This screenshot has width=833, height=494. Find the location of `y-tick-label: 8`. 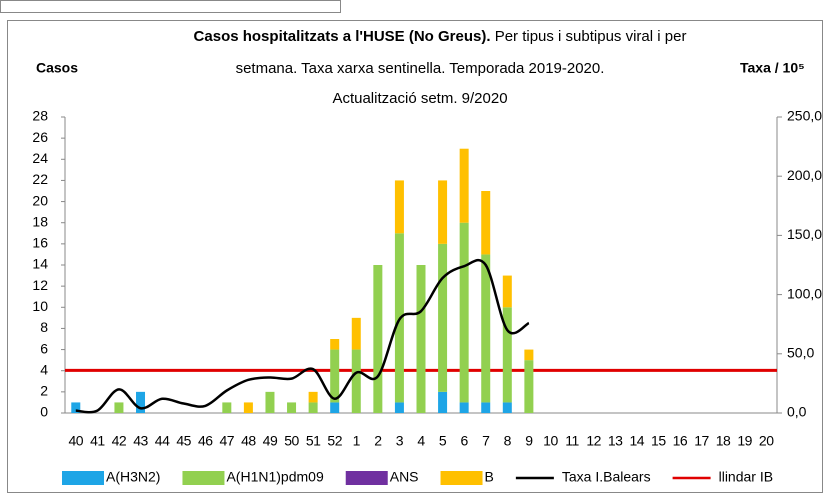

y-tick-label: 8 is located at coordinates (44, 327).